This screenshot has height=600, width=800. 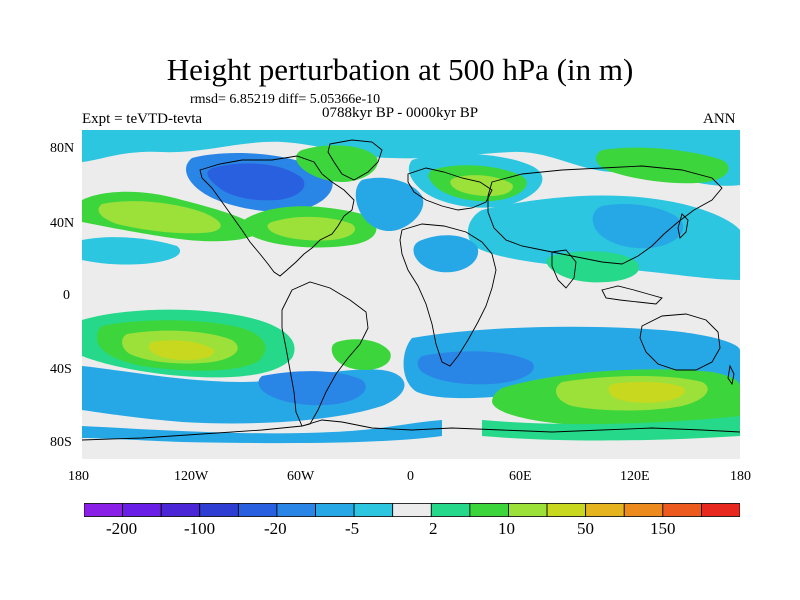 I want to click on colorbar-label: 150, so click(x=663, y=528).